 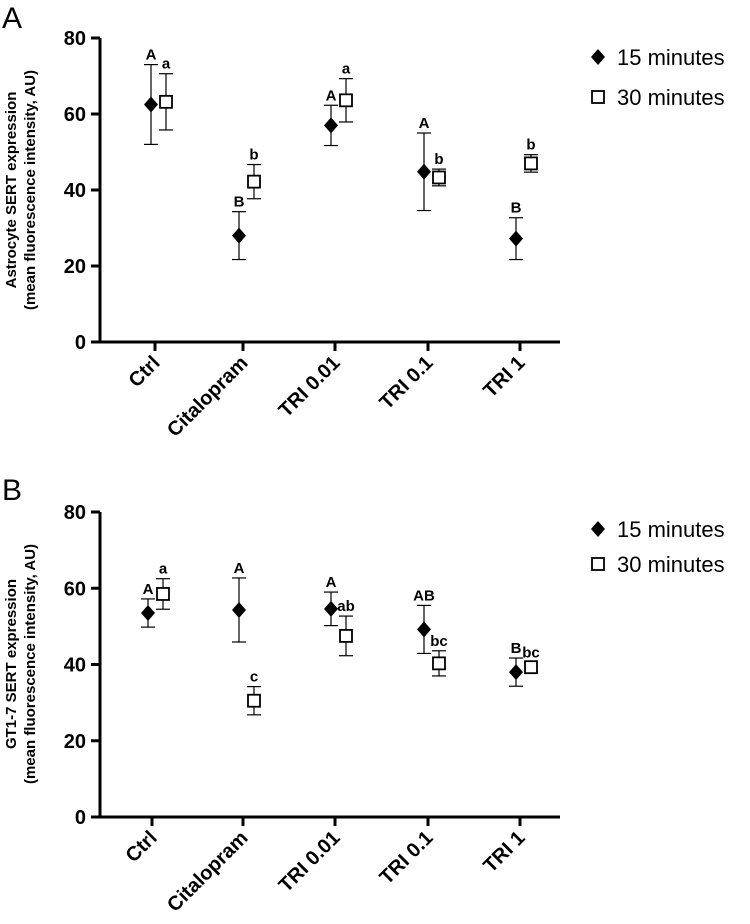 I want to click on y-axis-label: GT1-7 SERT expression, so click(x=11, y=664).